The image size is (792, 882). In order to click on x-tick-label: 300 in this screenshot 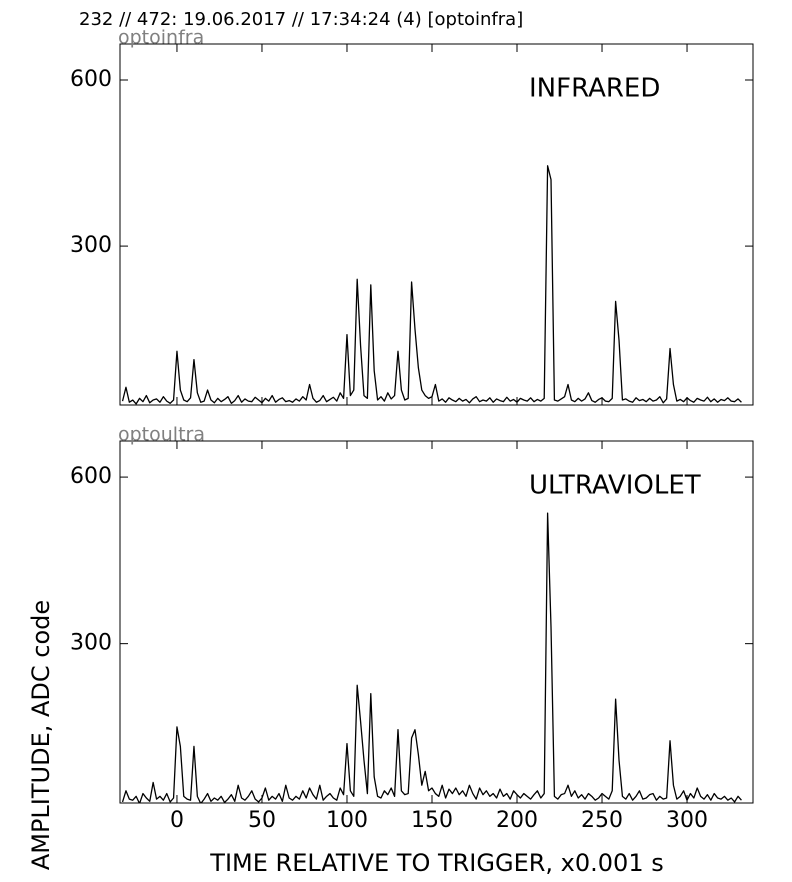, I will do `click(687, 820)`.